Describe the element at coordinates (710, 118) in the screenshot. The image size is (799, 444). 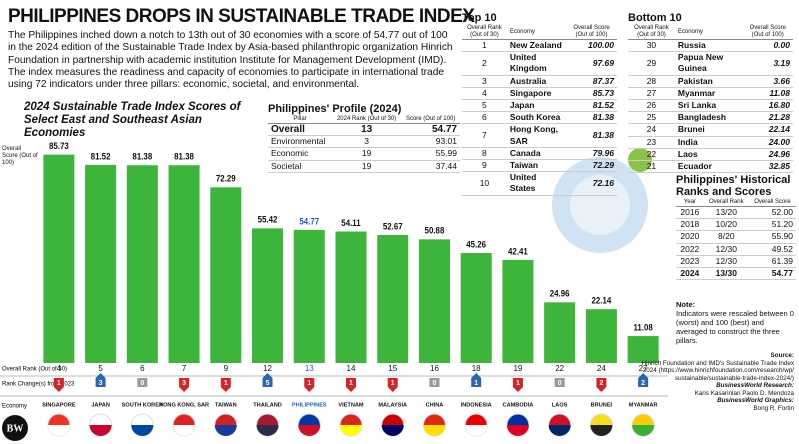
I see `row: 25 Bangladesh 21.28` at that location.